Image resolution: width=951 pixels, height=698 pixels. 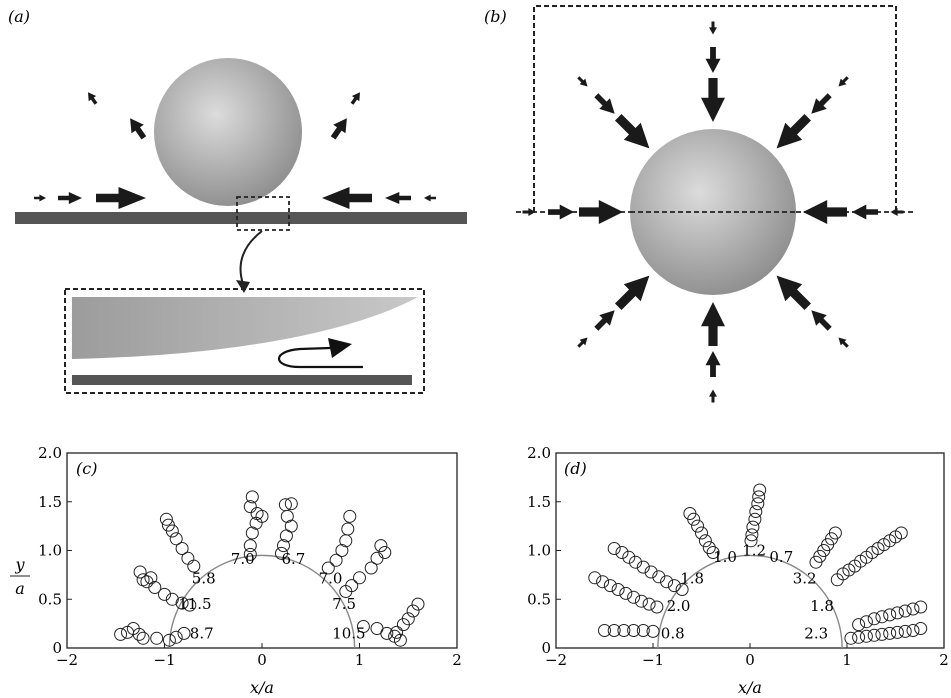 What do you see at coordinates (822, 606) in the screenshot?
I see `velocity-annotation: 1.8` at bounding box center [822, 606].